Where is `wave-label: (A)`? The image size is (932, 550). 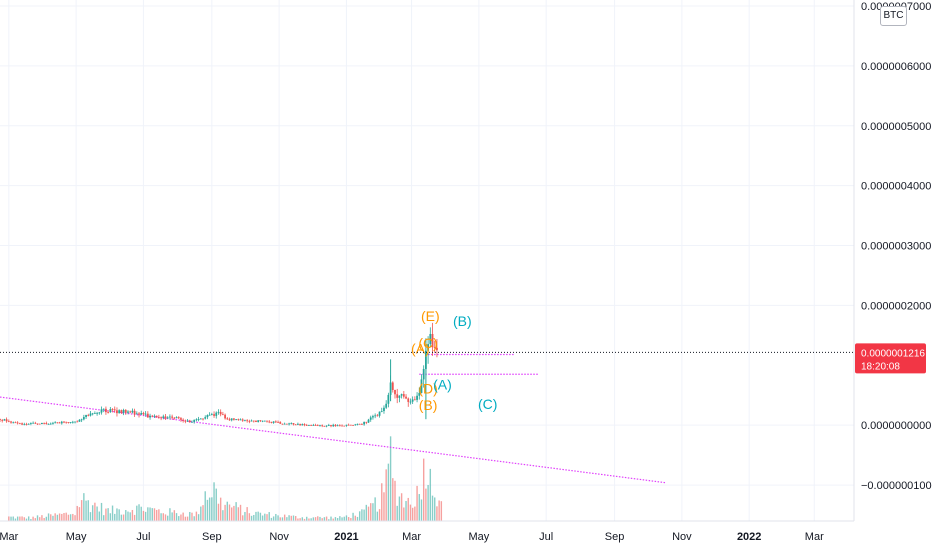
wave-label: (A) is located at coordinates (420, 349).